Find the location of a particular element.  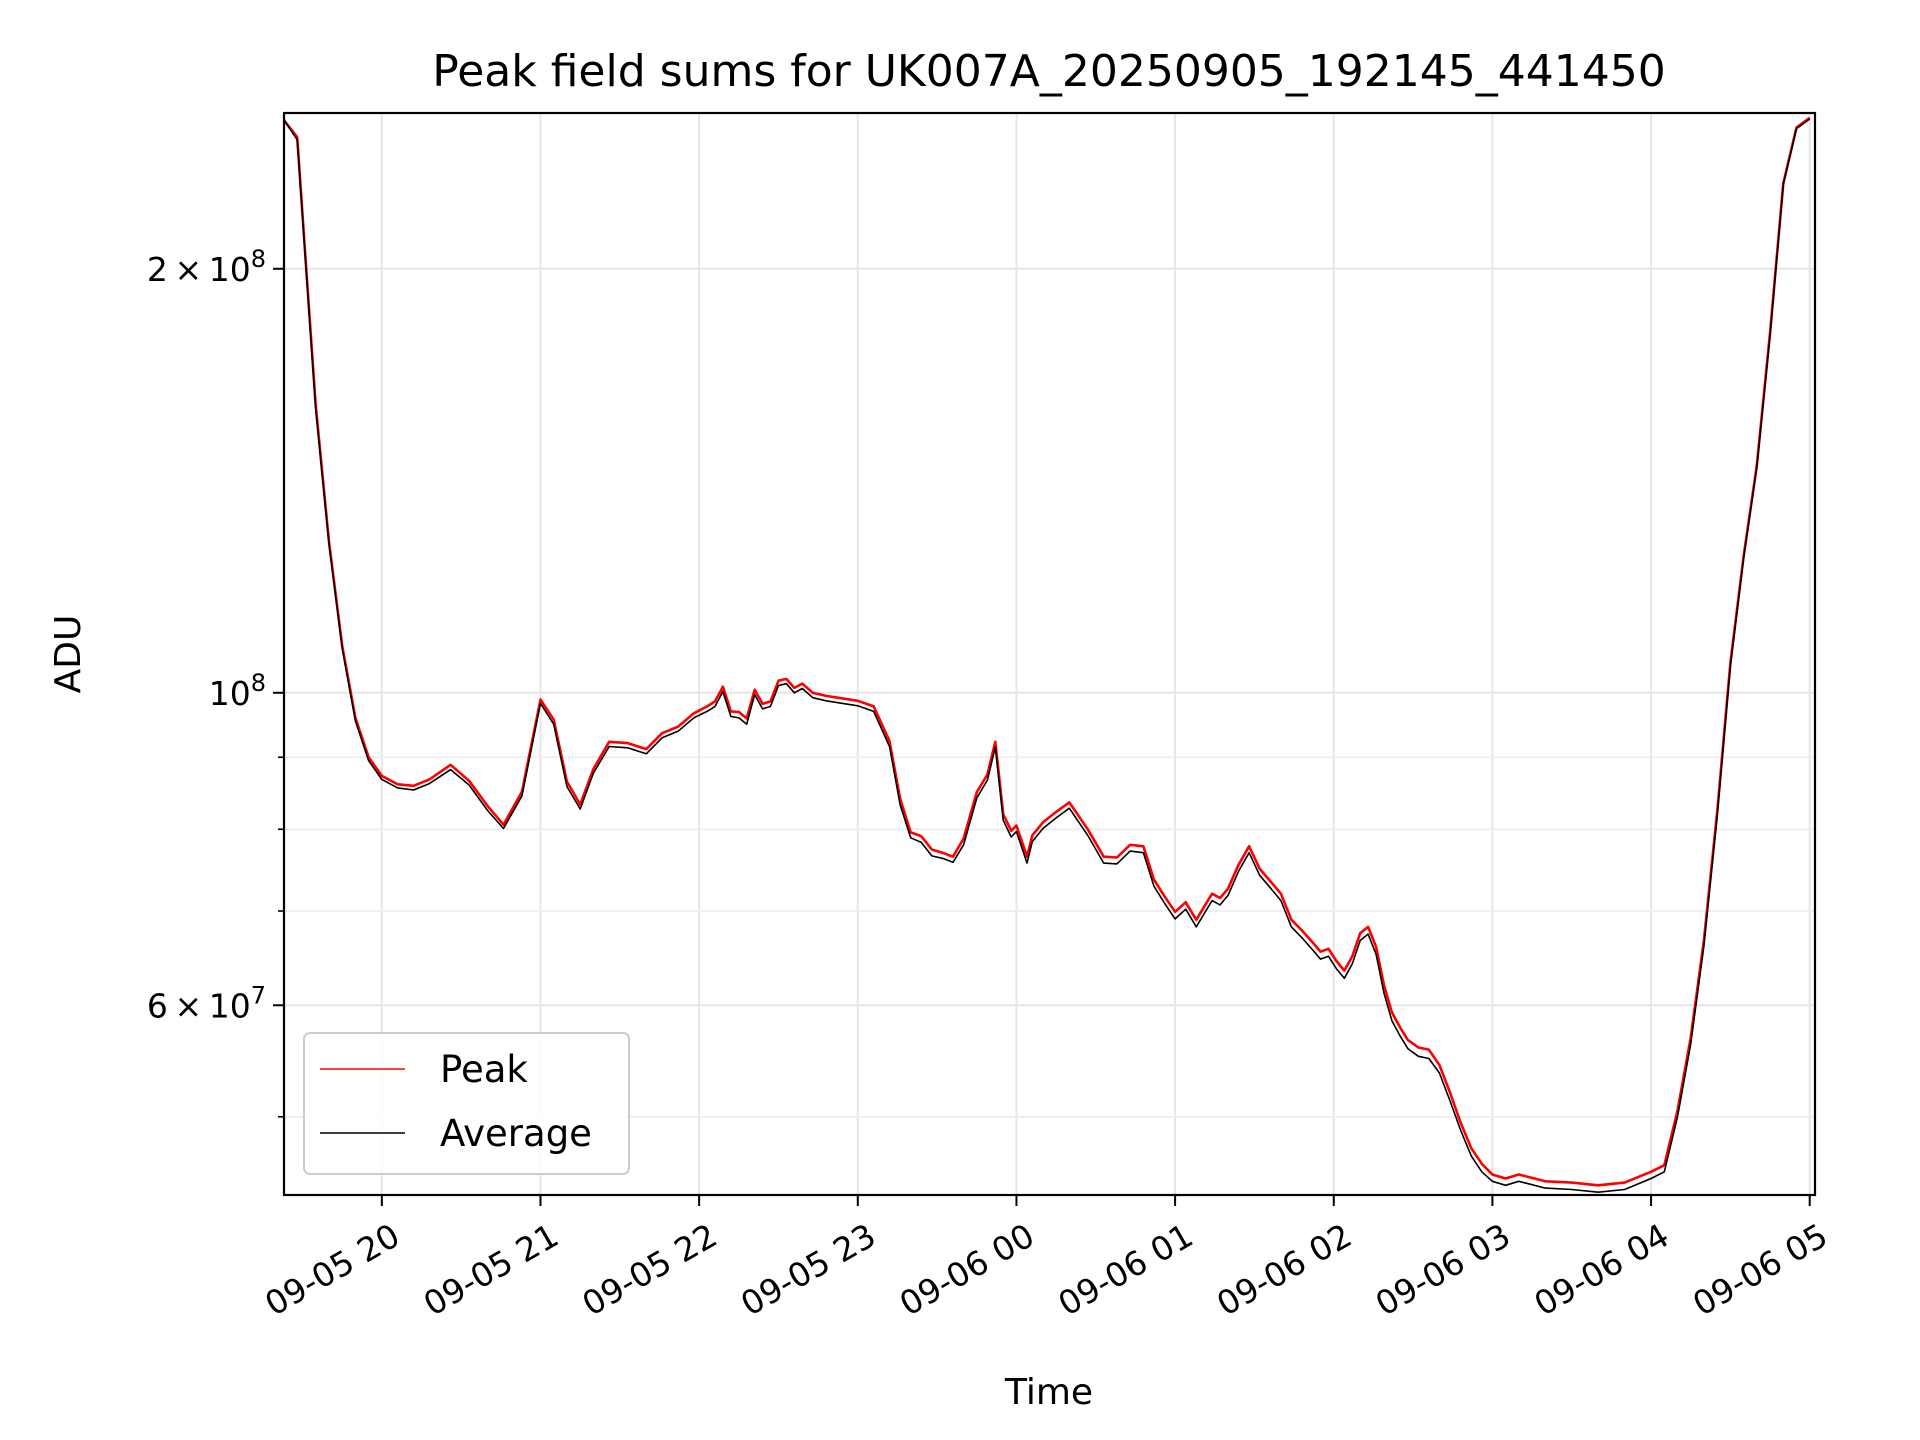

y-tick-label: 6 × 10⁷ is located at coordinates (206, 1003).